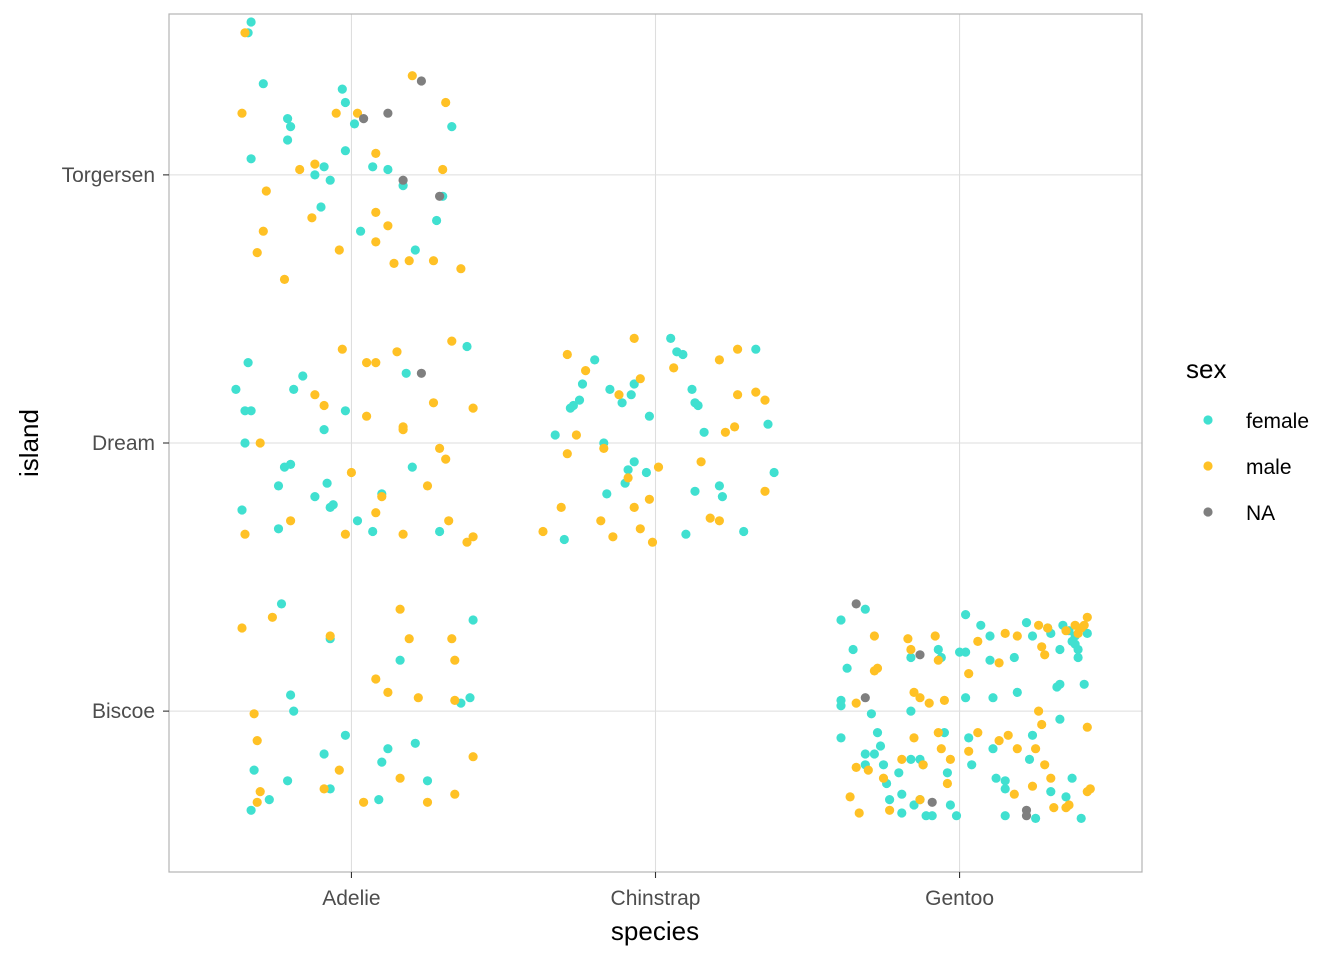 The width and height of the screenshot is (1344, 960). What do you see at coordinates (123, 711) in the screenshot?
I see `y-tick-label: Biscoe` at bounding box center [123, 711].